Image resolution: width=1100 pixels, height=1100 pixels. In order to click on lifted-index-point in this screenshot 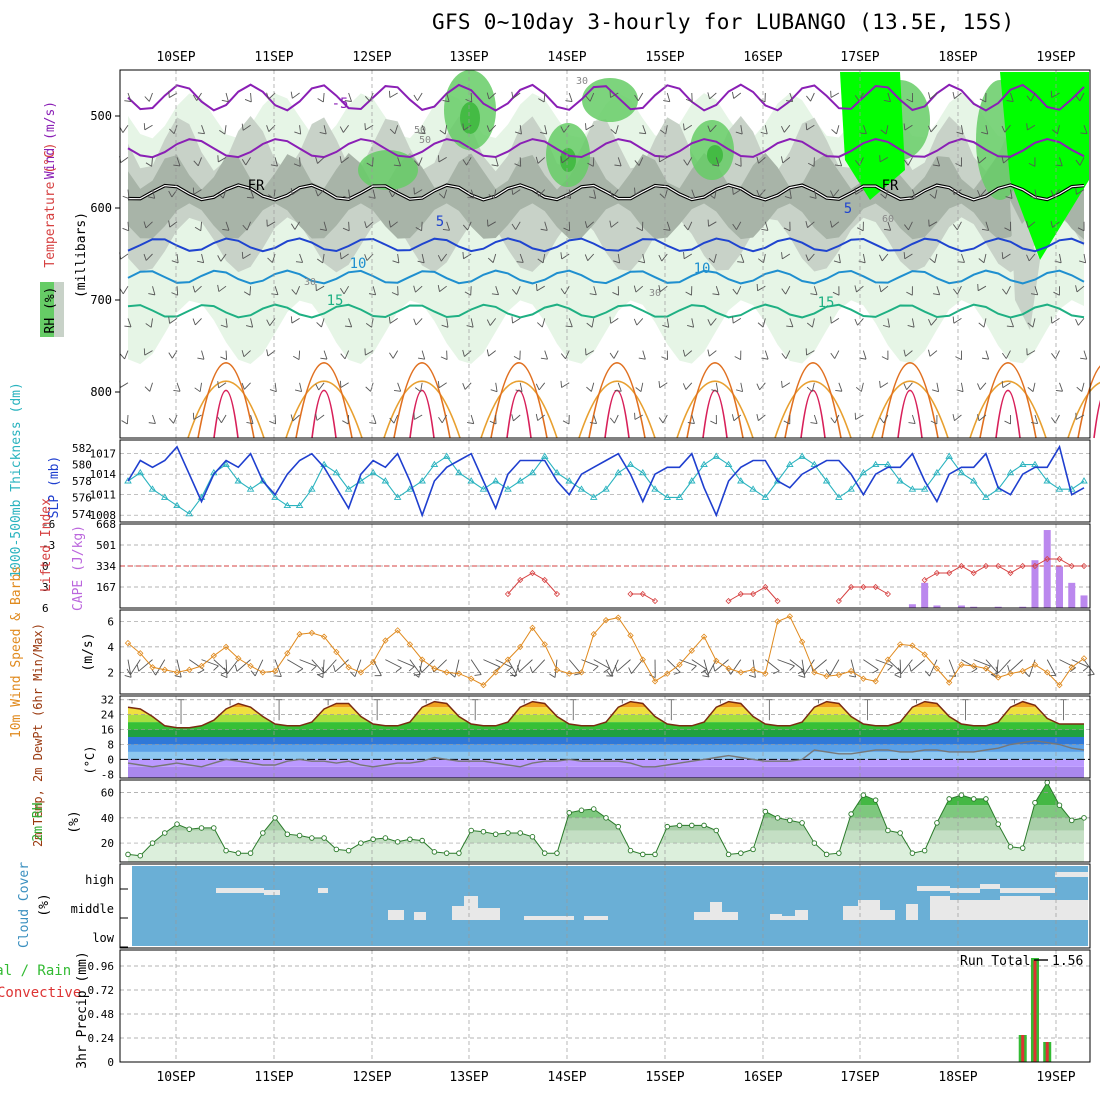, I will do `click(630, 594)`.